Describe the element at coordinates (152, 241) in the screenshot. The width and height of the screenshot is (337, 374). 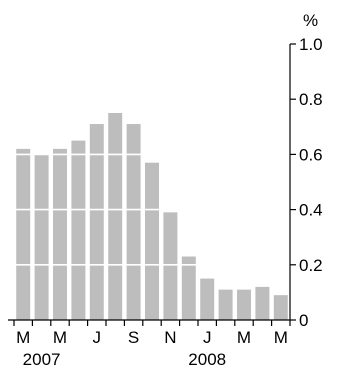
I see `bar-oct-2007` at that location.